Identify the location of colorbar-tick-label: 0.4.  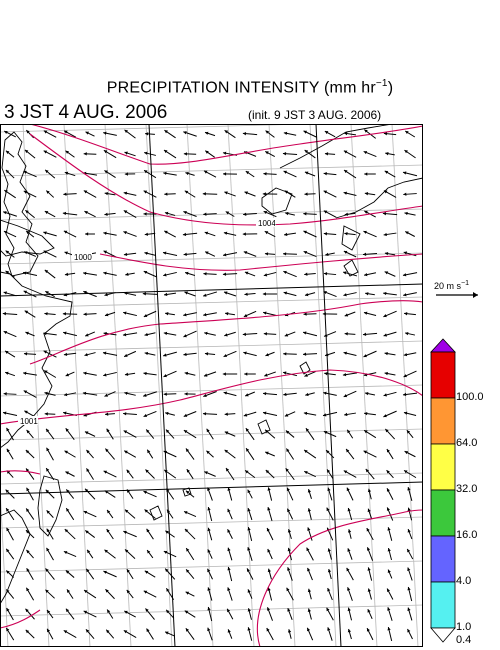
(464, 640).